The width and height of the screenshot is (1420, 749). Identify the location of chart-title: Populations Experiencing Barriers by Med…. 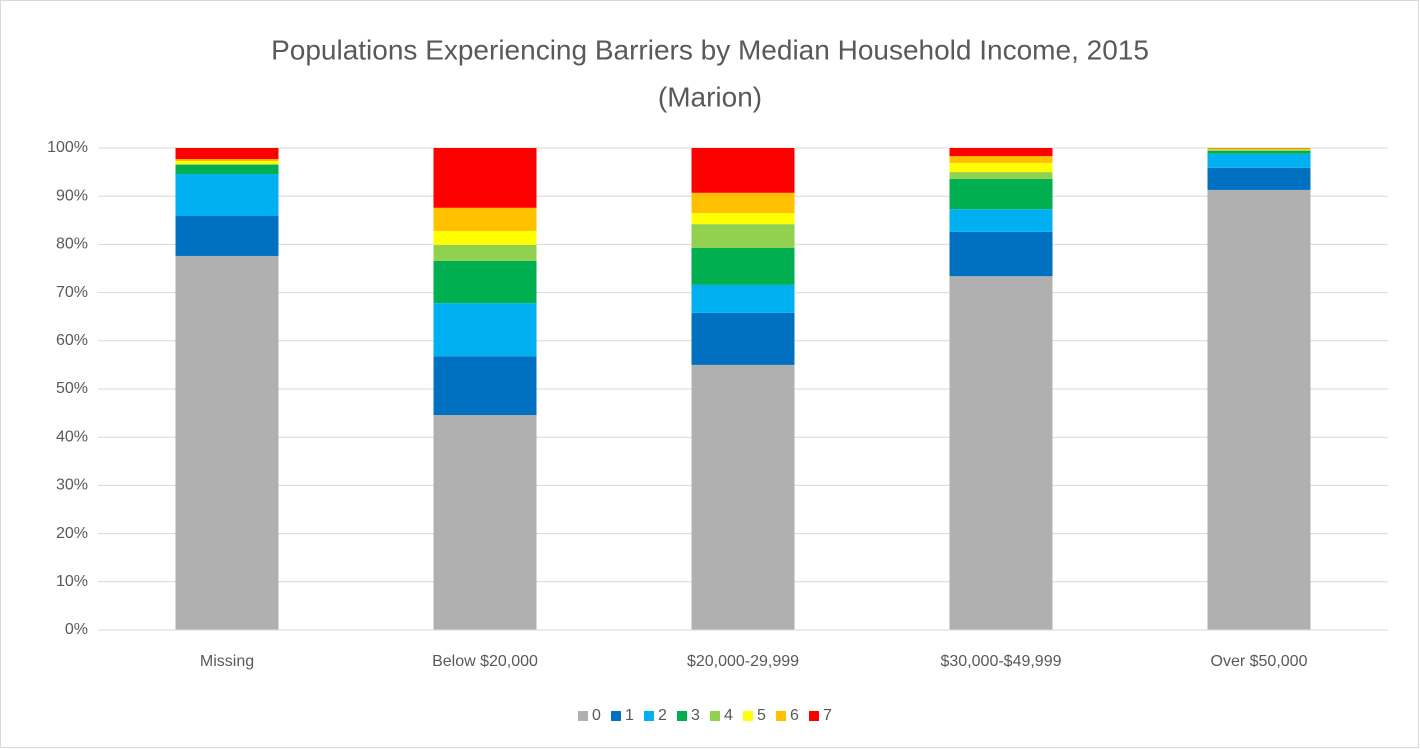
(710, 49).